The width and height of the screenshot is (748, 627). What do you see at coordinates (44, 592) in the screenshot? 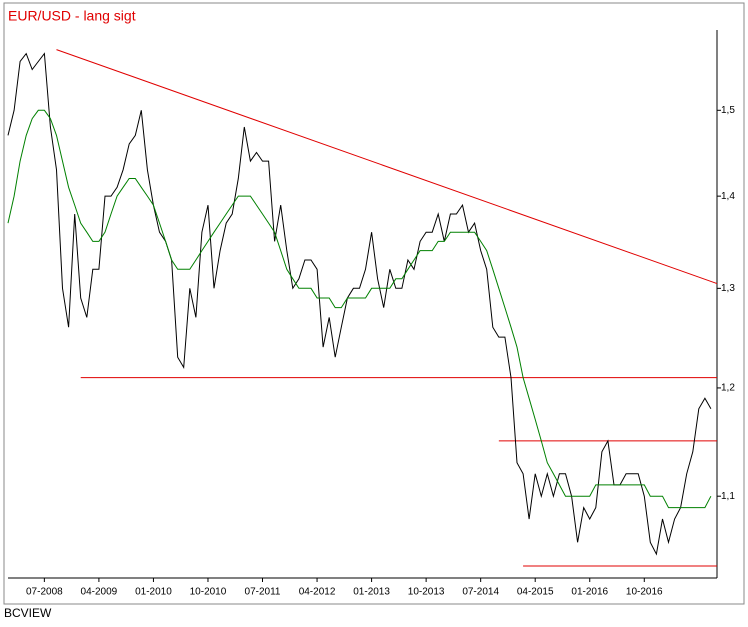
I see `x-tick-label: 07-2008` at bounding box center [44, 592].